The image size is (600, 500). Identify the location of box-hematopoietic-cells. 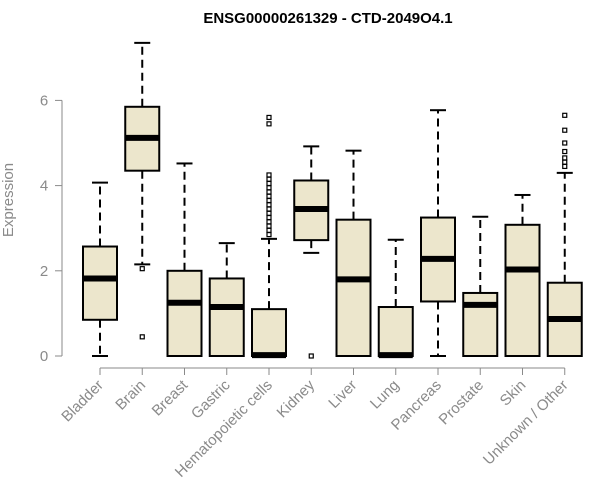
(269, 236).